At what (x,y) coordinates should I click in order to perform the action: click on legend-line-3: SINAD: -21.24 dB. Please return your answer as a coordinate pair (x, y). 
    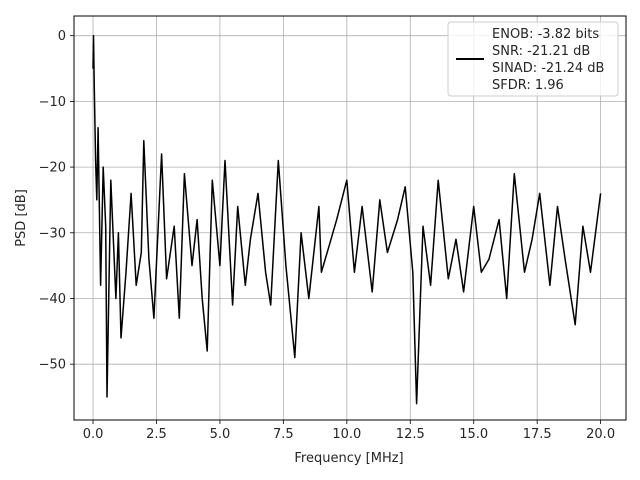
    Looking at the image, I should click on (548, 68).